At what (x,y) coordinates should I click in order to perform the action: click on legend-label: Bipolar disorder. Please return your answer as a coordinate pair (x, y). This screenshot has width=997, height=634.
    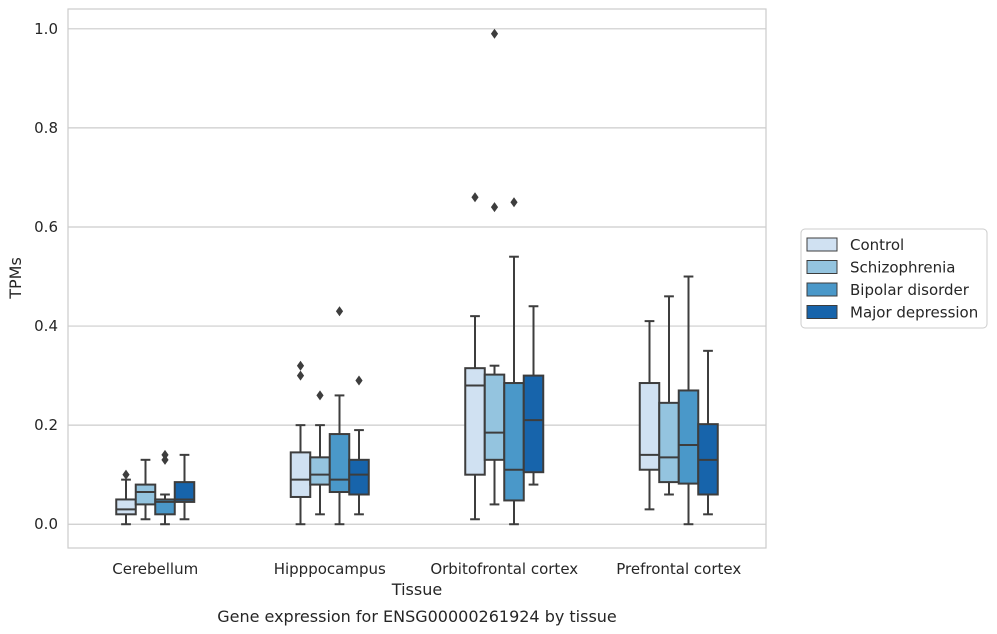
    Looking at the image, I should click on (910, 290).